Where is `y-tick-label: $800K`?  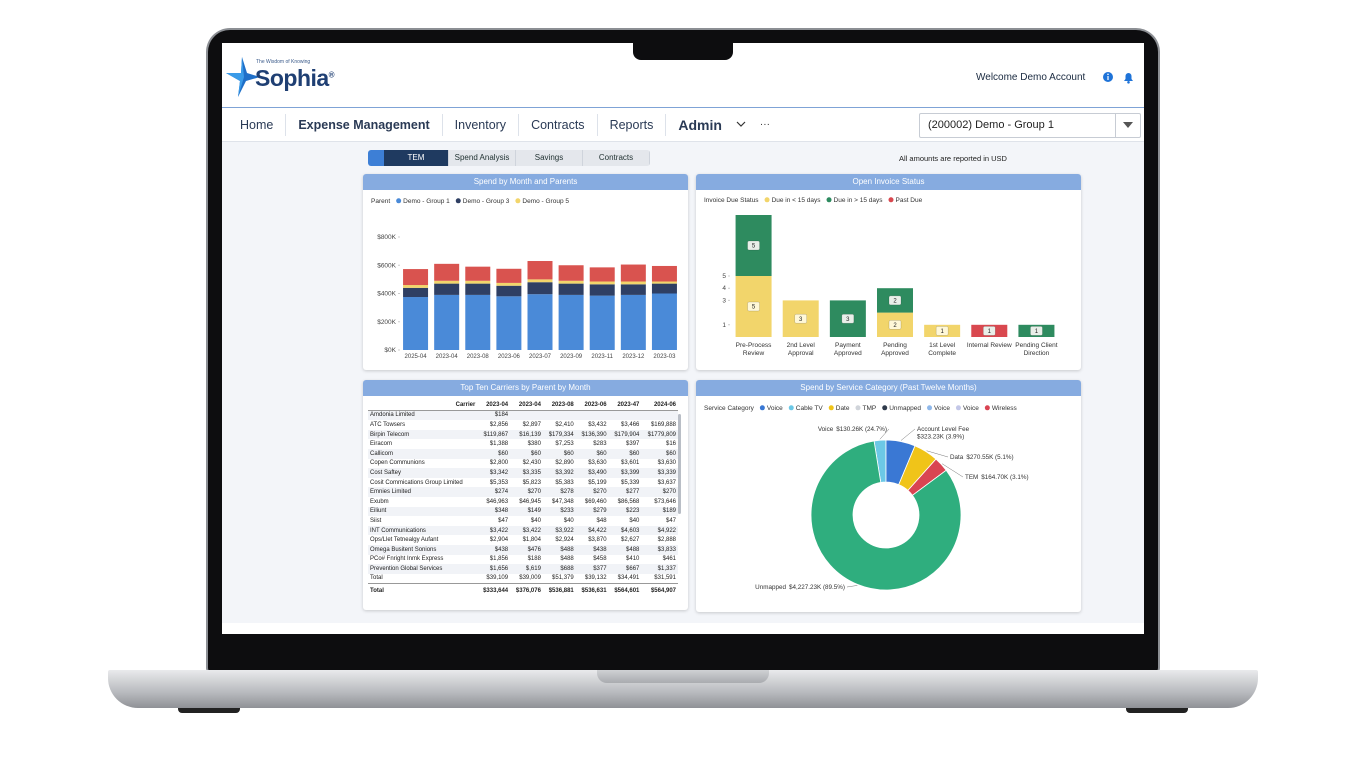
y-tick-label: $800K is located at coordinates (386, 237).